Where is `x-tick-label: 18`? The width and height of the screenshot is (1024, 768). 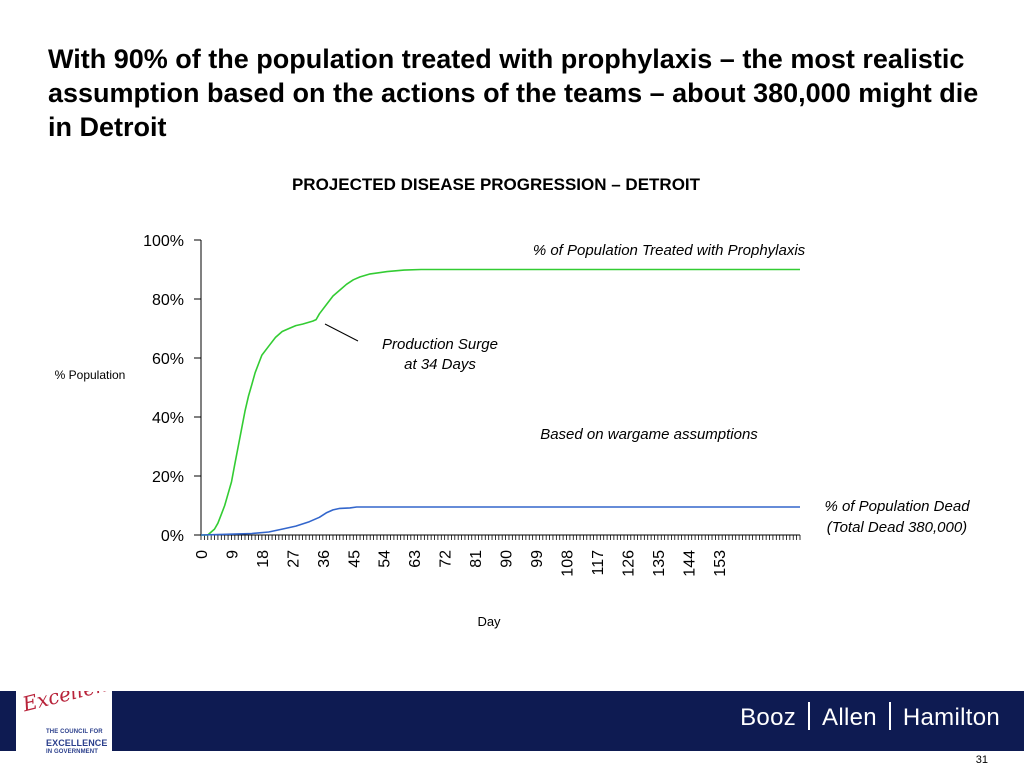
x-tick-label: 18 is located at coordinates (263, 559).